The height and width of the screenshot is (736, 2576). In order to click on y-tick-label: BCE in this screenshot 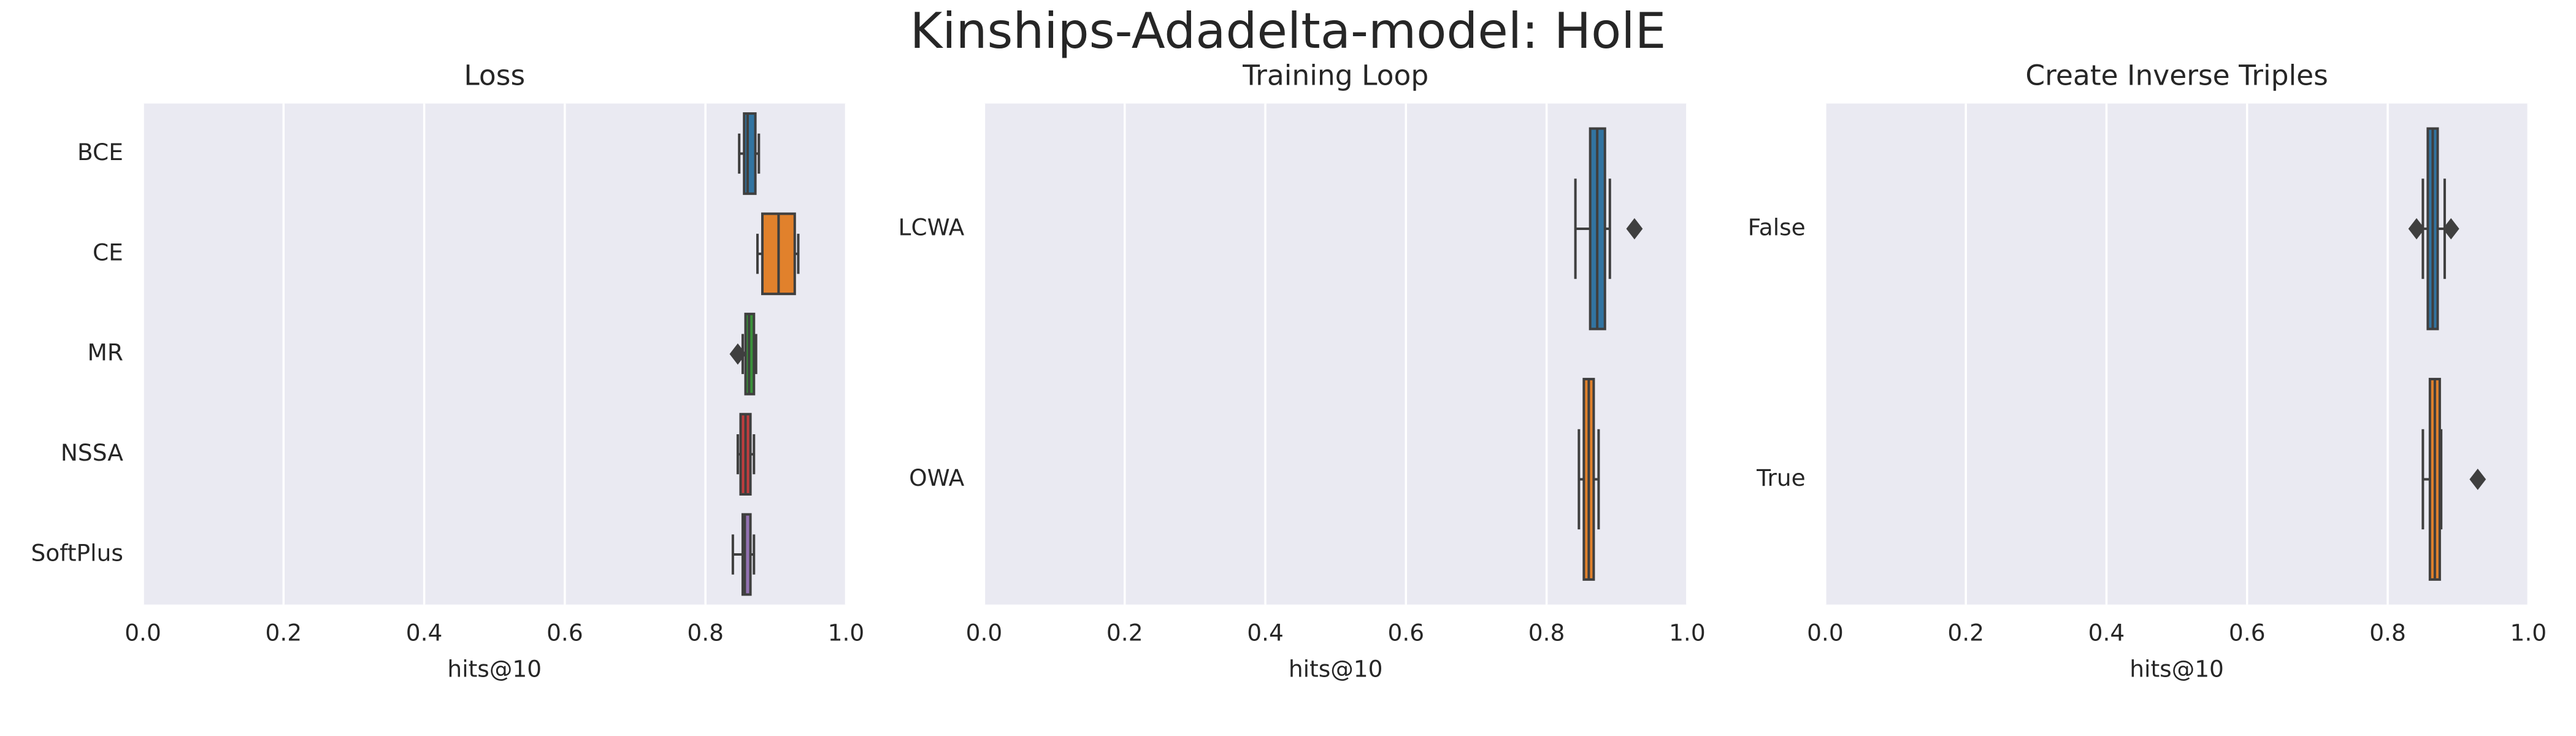, I will do `click(100, 152)`.